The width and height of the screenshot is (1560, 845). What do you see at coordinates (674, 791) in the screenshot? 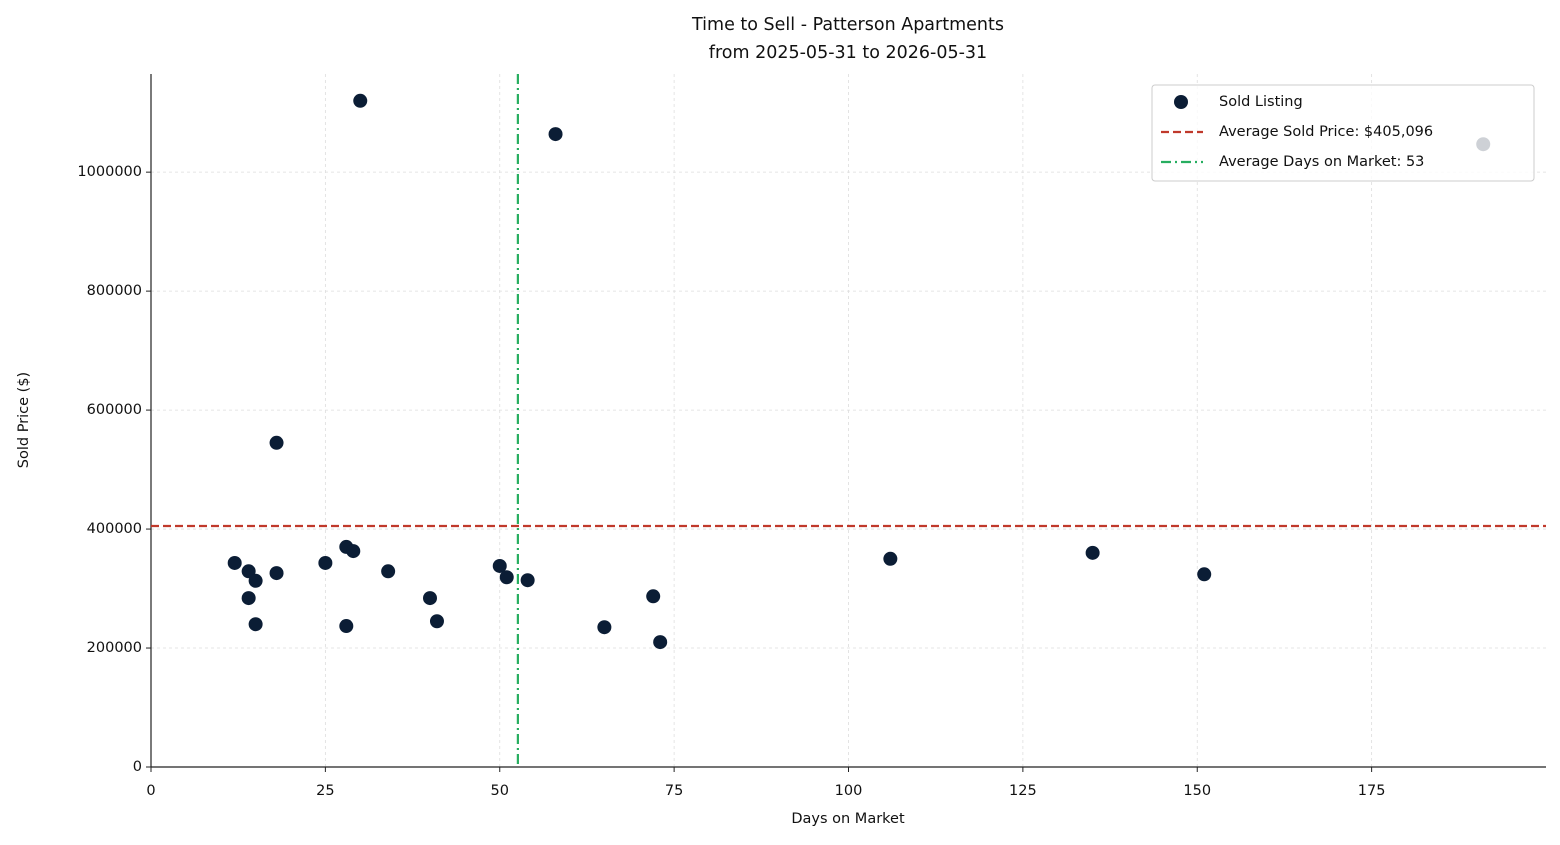
I see `x-tick-label: 75` at bounding box center [674, 791].